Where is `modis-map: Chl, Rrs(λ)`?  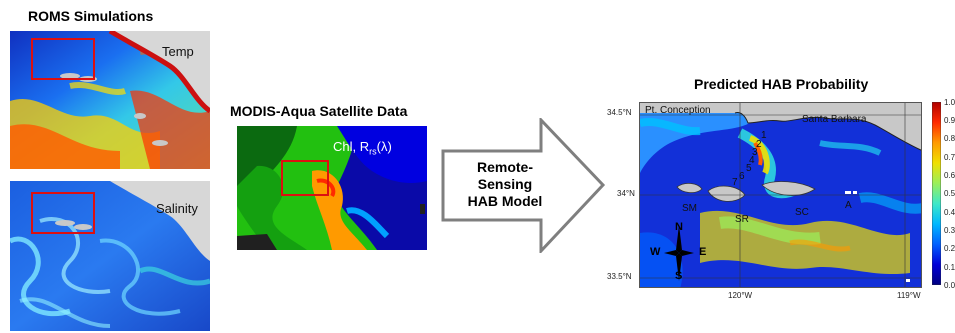 modis-map: Chl, Rrs(λ) is located at coordinates (332, 188).